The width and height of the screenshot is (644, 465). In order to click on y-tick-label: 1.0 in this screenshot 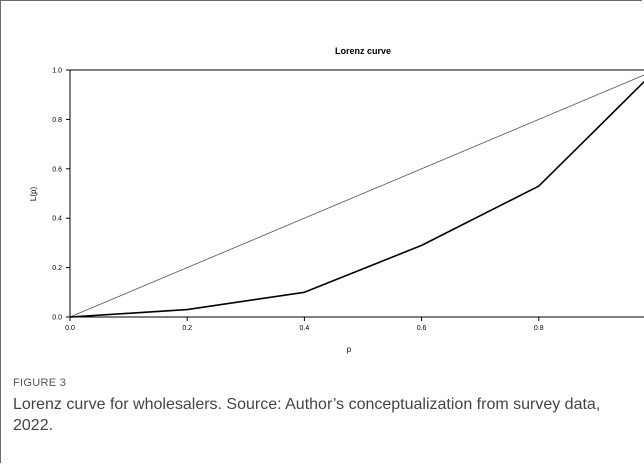, I will do `click(57, 71)`.